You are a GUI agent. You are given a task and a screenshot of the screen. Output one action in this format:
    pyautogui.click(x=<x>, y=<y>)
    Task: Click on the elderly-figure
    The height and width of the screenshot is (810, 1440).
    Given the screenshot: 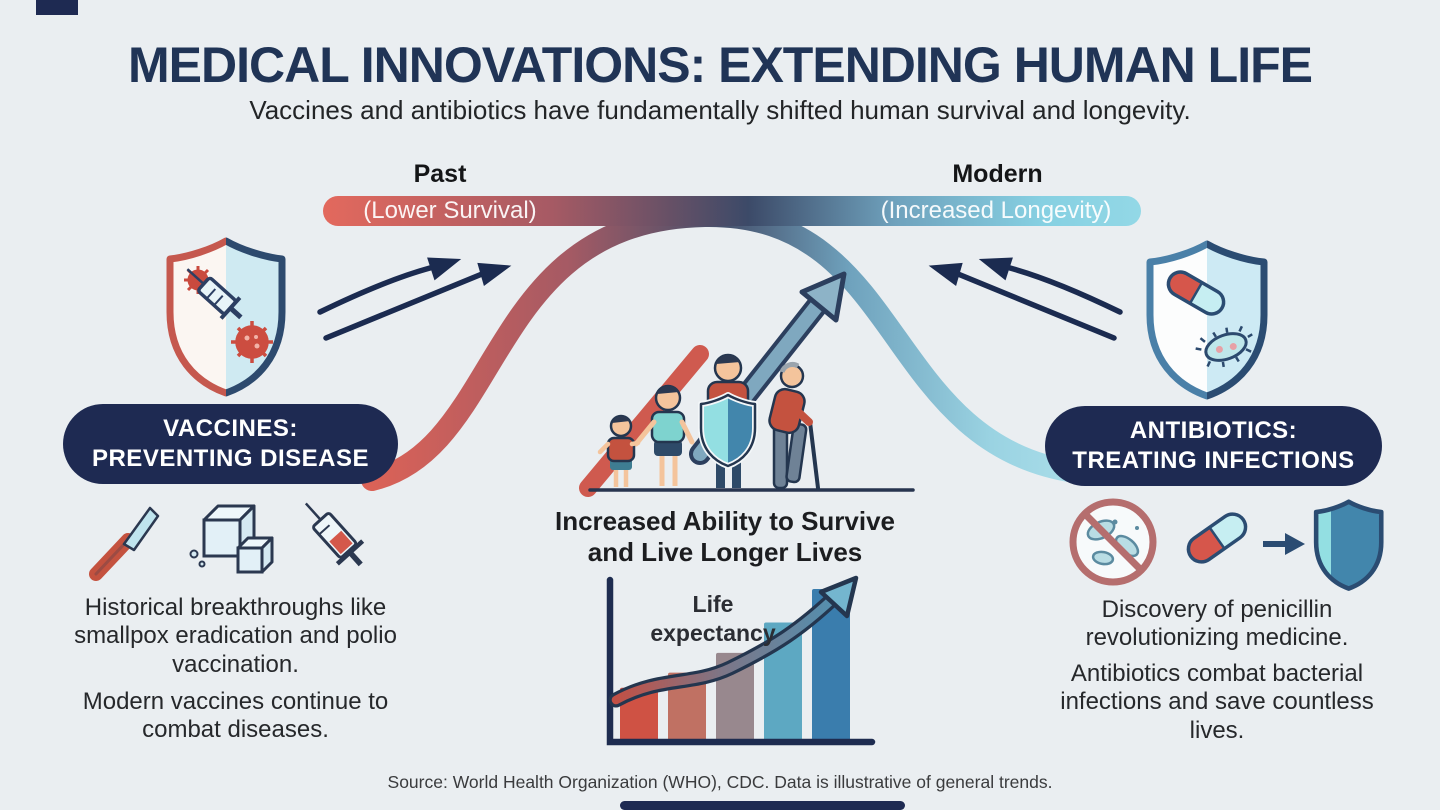 What is the action you would take?
    pyautogui.click(x=794, y=426)
    